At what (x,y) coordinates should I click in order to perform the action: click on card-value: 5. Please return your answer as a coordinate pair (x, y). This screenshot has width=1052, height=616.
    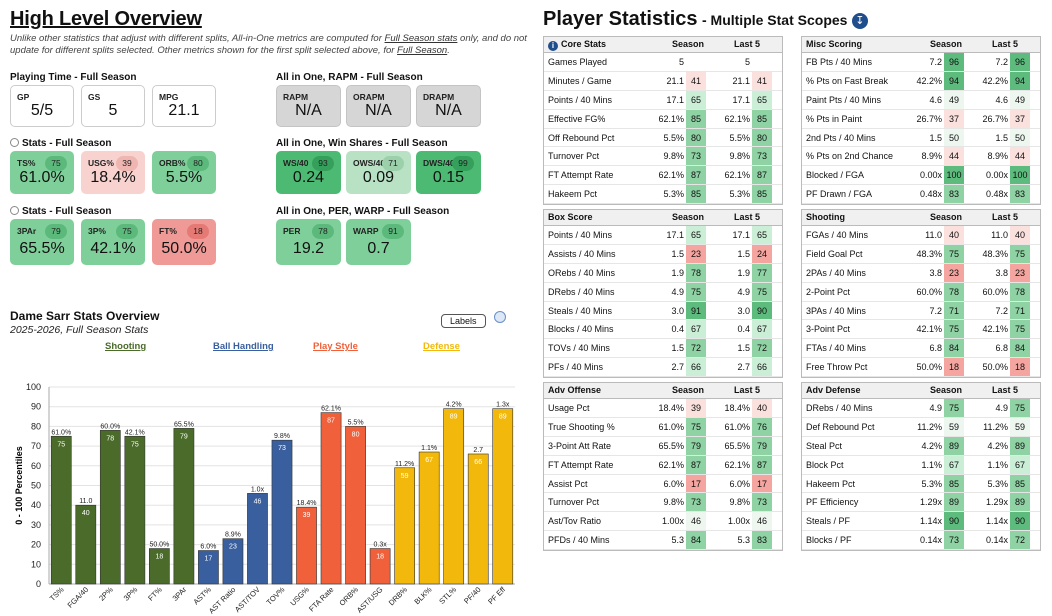
    Looking at the image, I should click on (113, 110).